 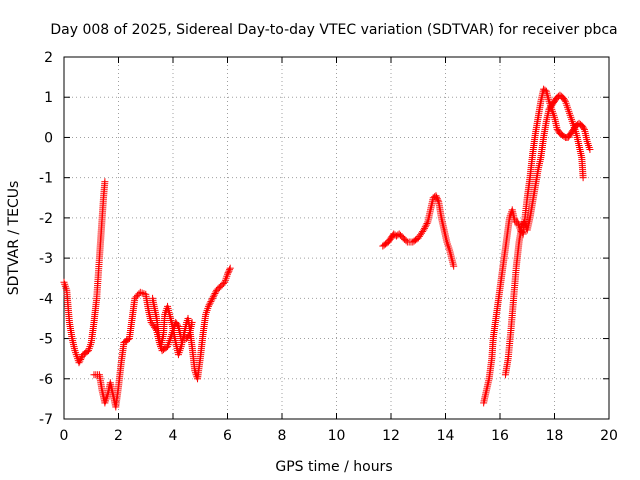 I want to click on x-tick-label: 20, so click(x=609, y=436).